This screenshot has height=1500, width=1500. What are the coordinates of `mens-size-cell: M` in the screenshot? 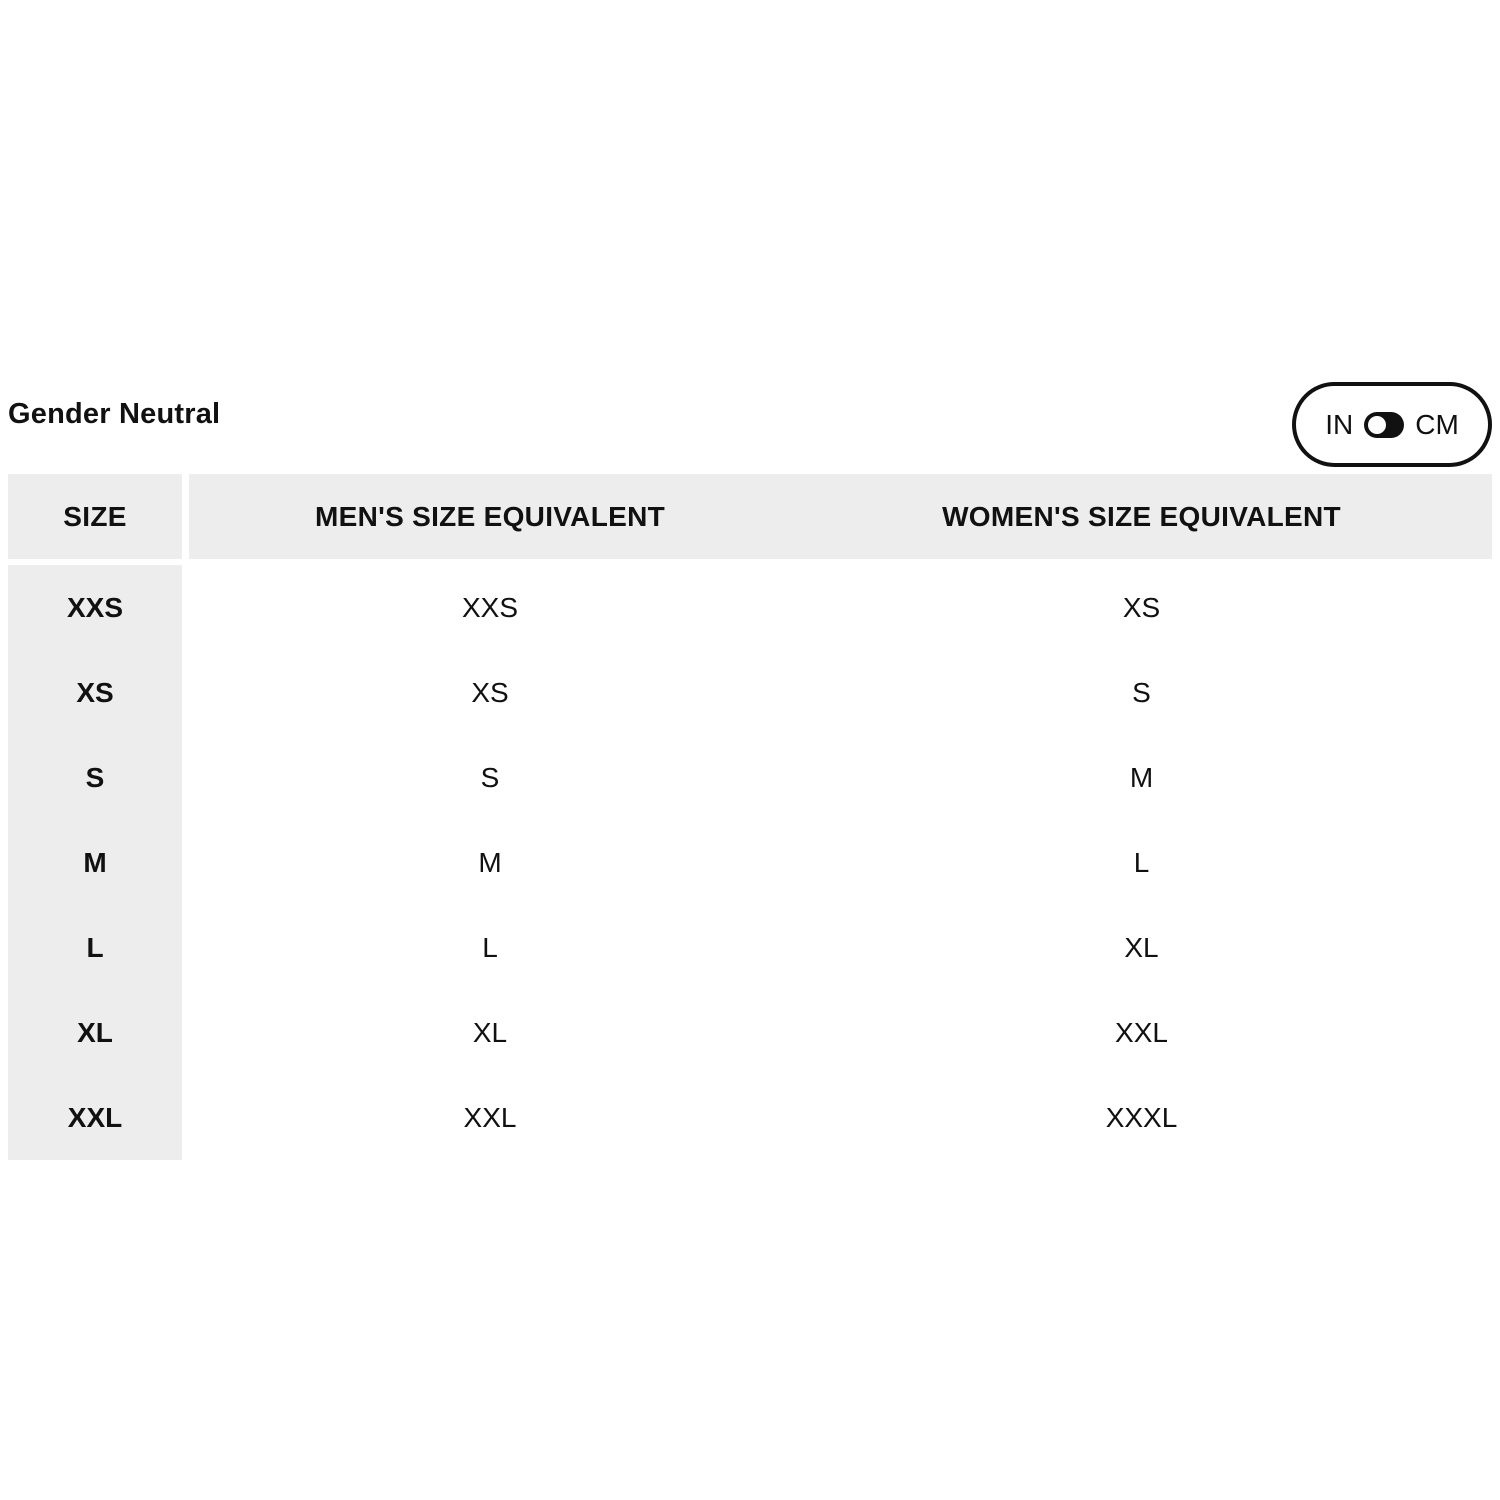 It's located at (490, 862).